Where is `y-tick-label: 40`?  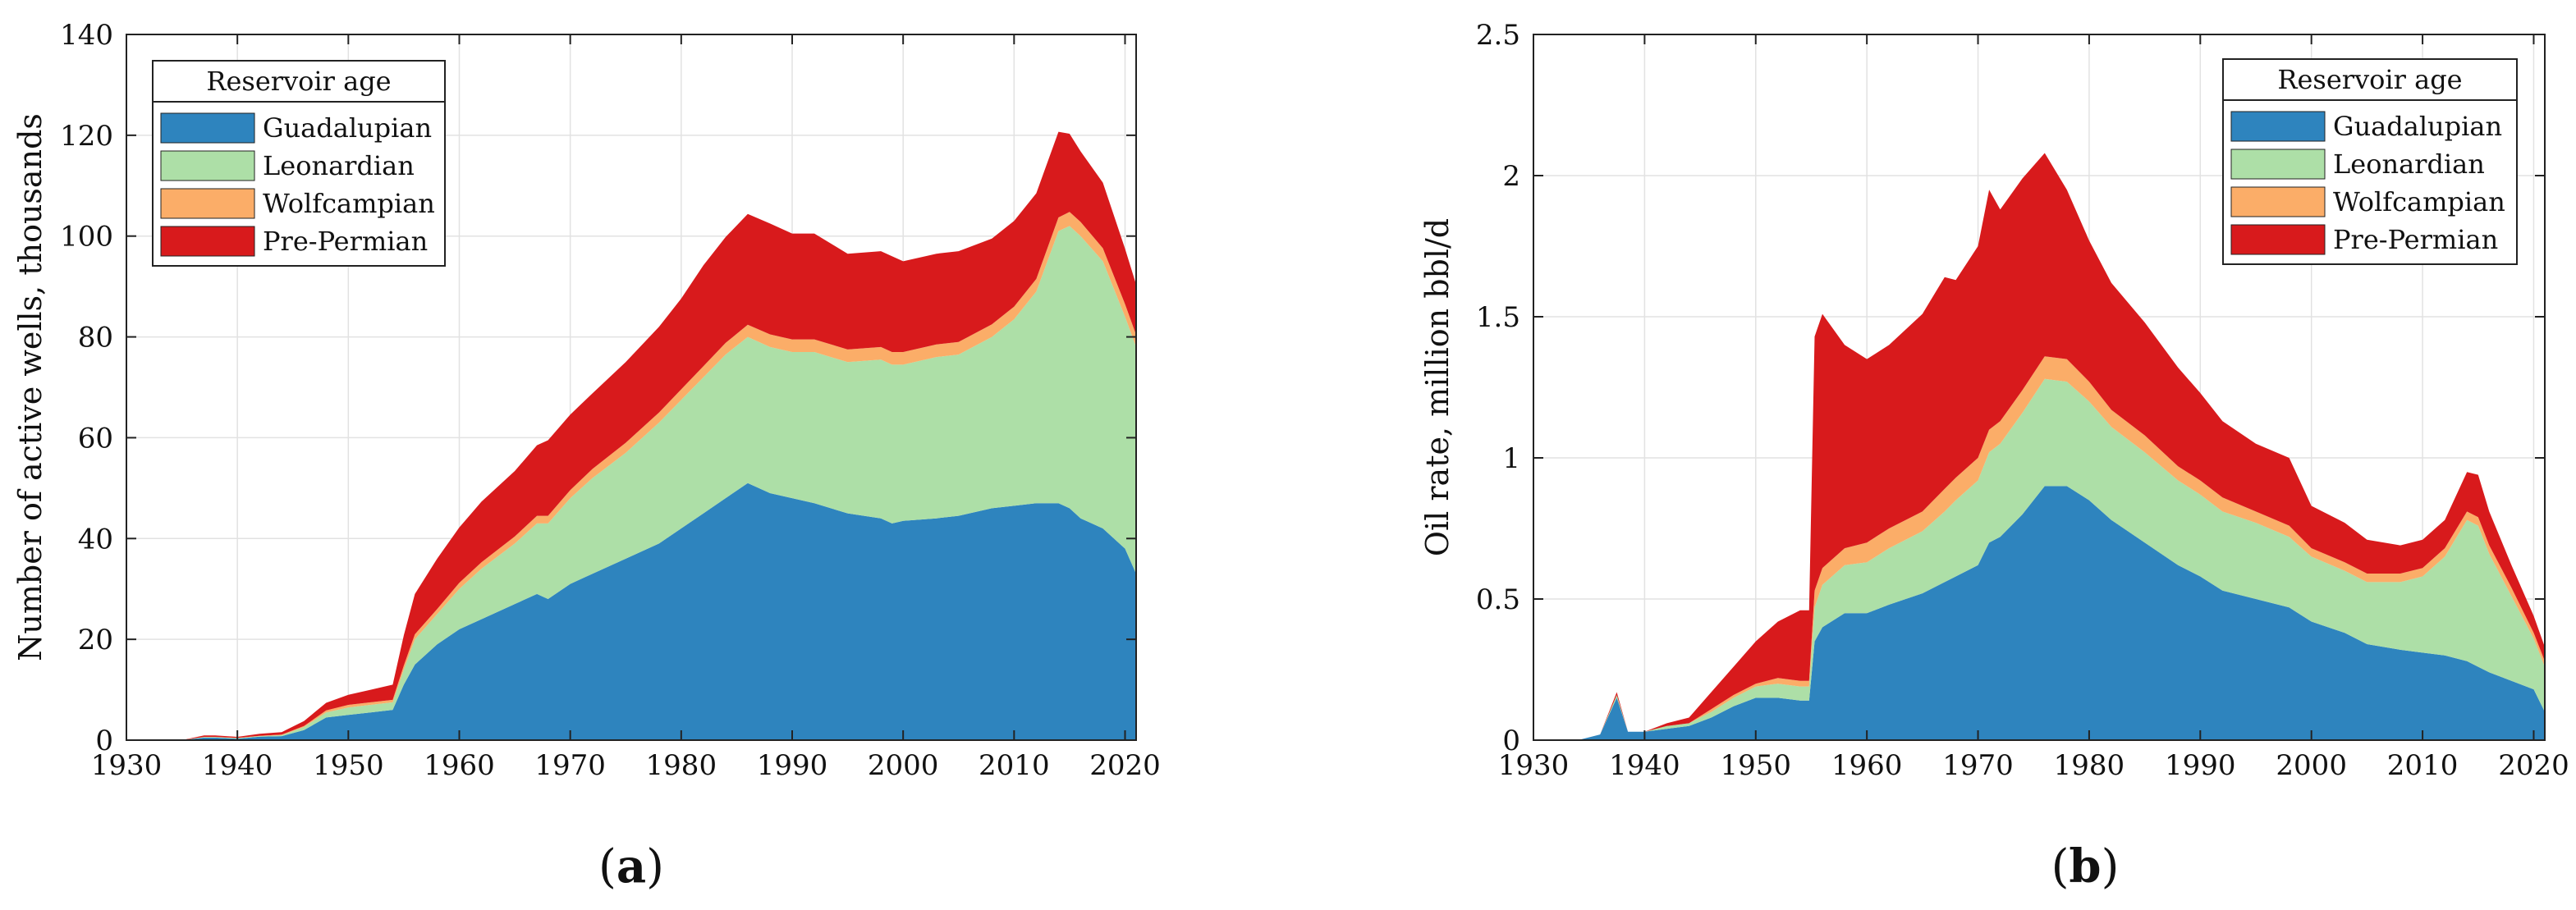 y-tick-label: 40 is located at coordinates (96, 539).